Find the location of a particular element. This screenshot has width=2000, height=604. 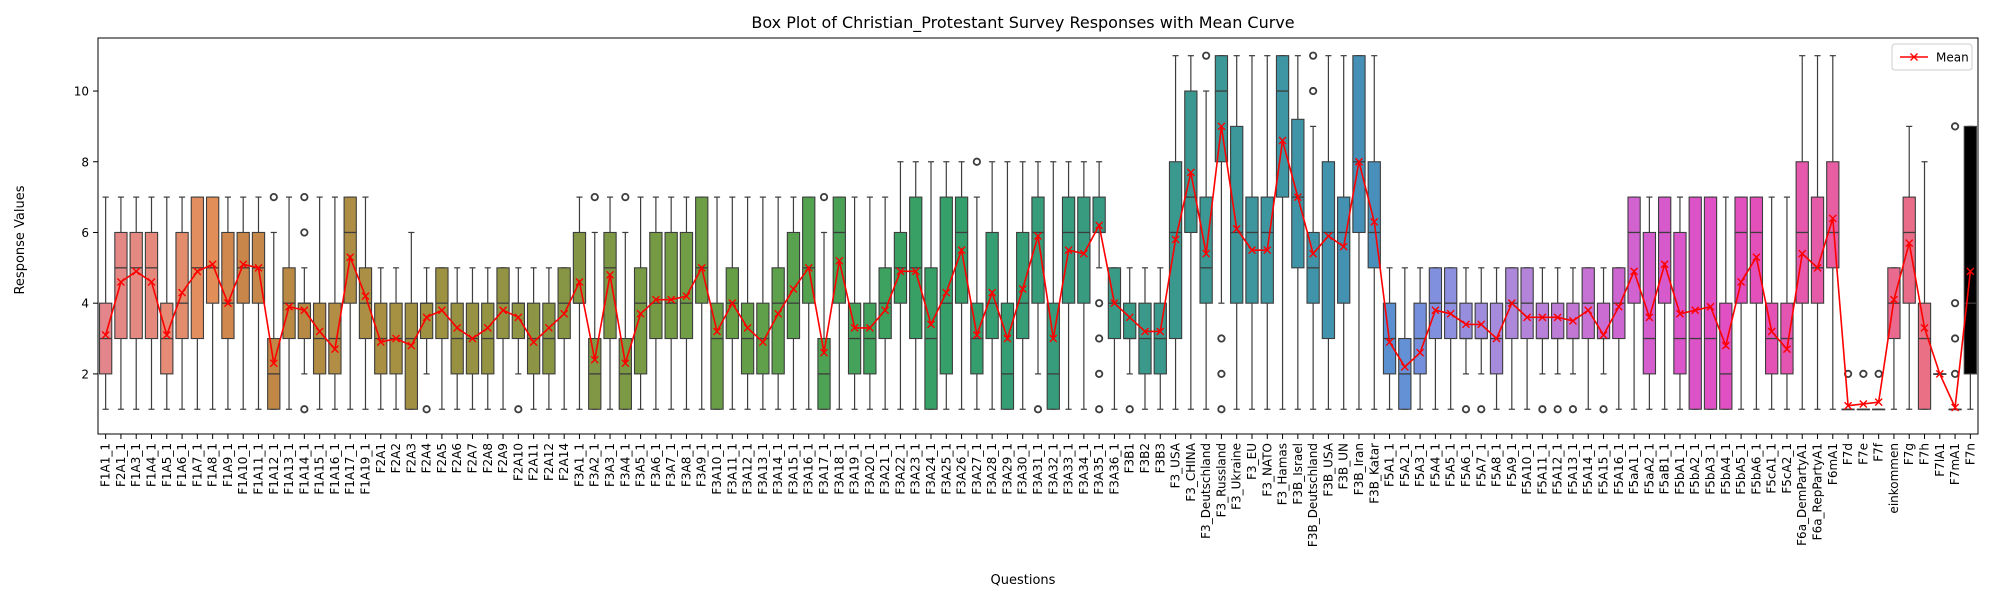

box-F3B1 is located at coordinates (1130, 340).